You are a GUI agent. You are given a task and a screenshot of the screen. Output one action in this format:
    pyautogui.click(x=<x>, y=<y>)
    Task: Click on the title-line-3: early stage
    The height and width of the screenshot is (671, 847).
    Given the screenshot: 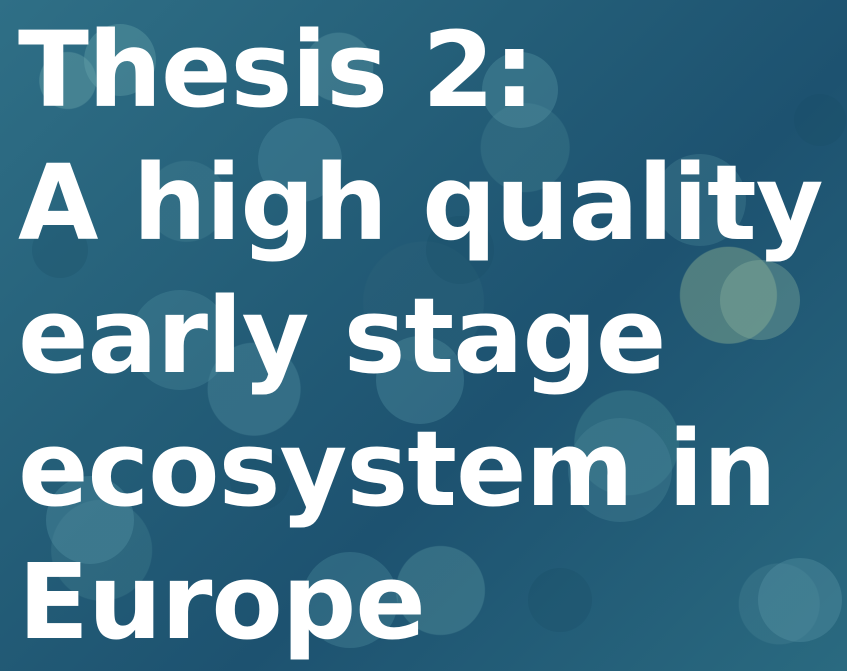 What is the action you would take?
    pyautogui.click(x=342, y=336)
    